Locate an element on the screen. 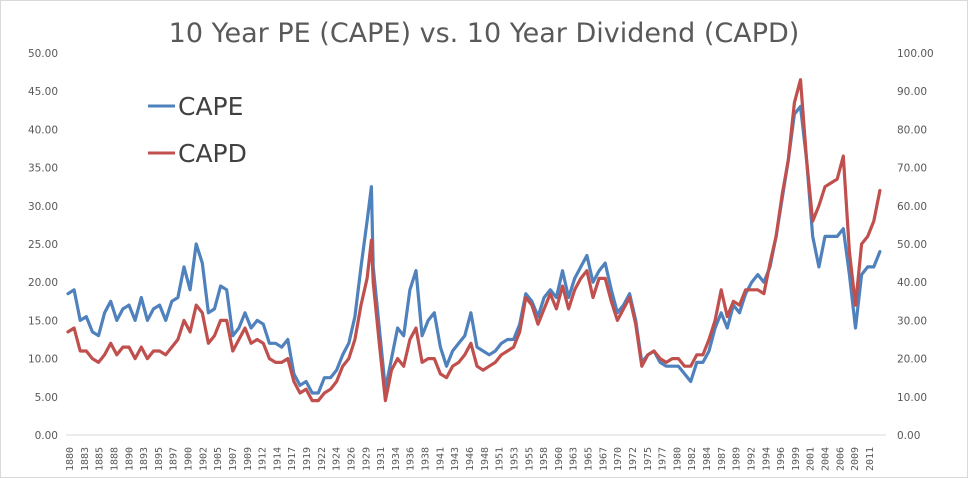  x-tick-label: 1883 is located at coordinates (85, 459).